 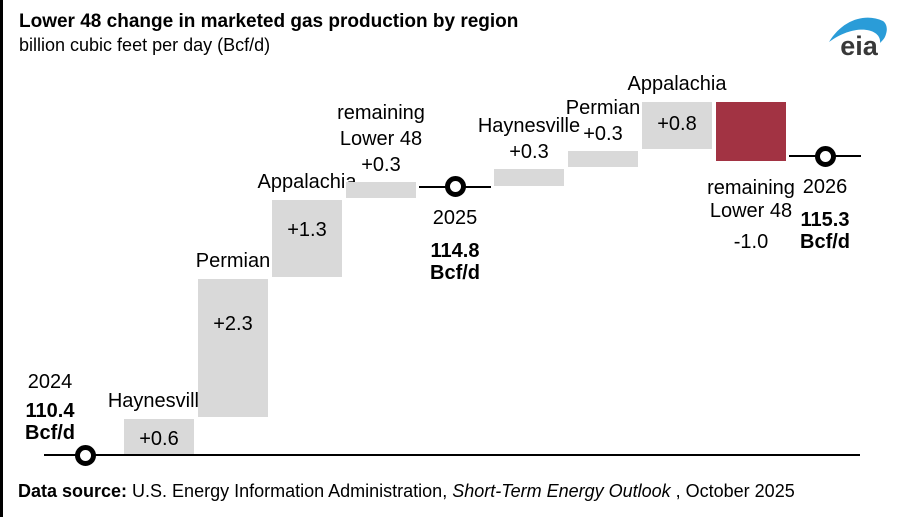 I want to click on data-source-agency: U.S. Energy Information Administration,, so click(x=290, y=491).